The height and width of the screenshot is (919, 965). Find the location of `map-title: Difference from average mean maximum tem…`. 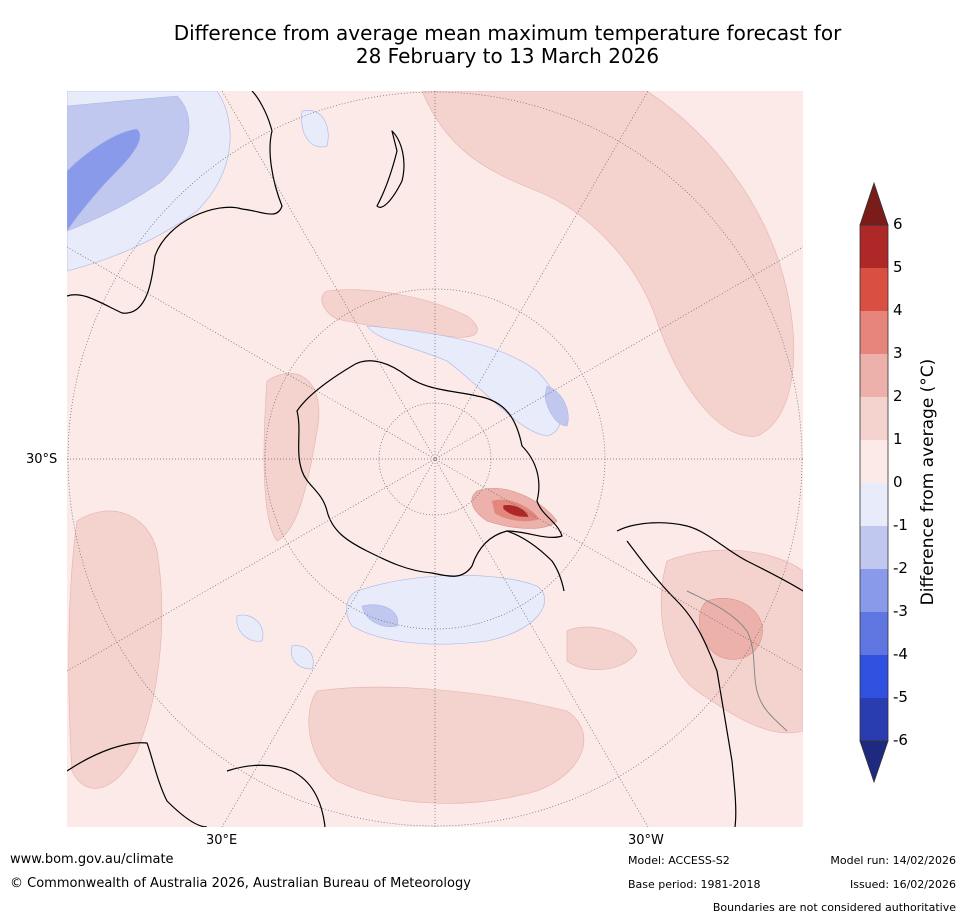

map-title: Difference from average mean maximum tem… is located at coordinates (507, 45).